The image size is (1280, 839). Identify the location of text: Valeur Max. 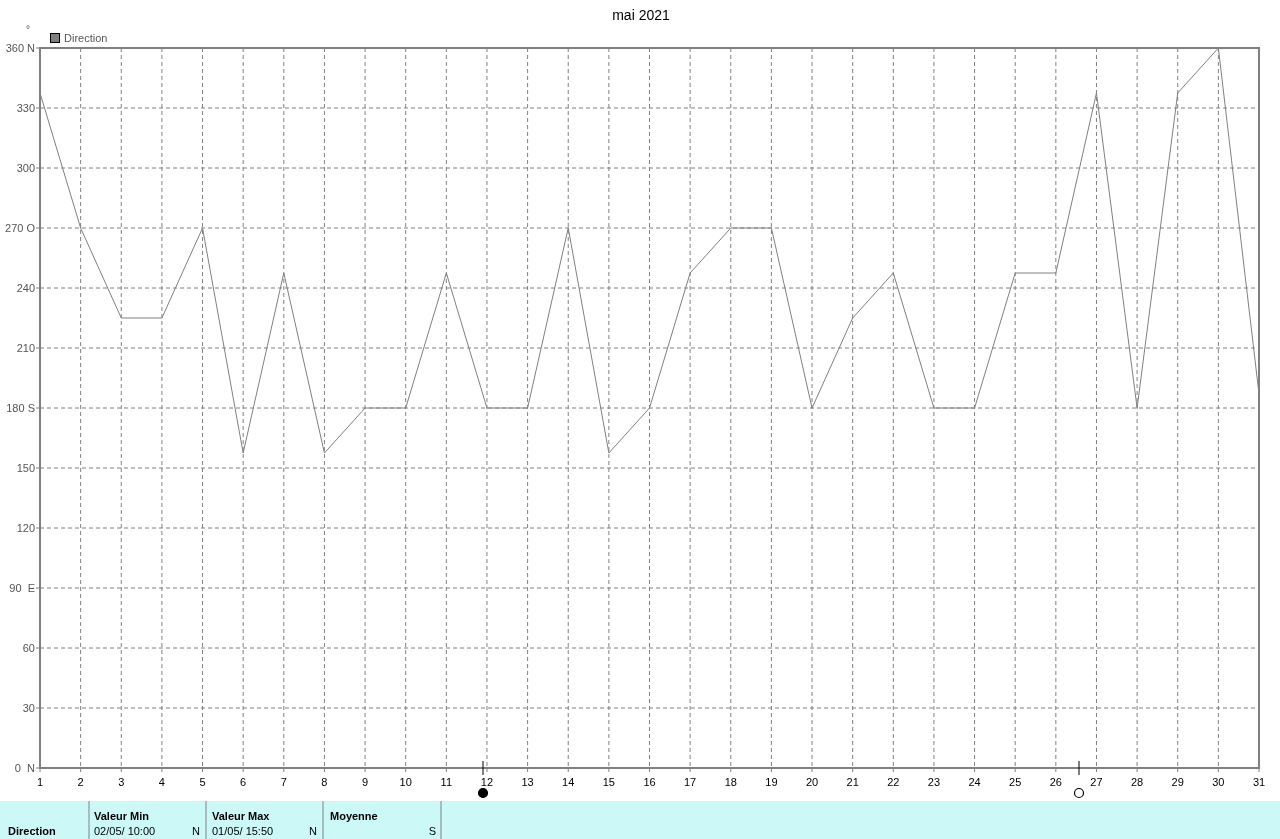
(241, 816).